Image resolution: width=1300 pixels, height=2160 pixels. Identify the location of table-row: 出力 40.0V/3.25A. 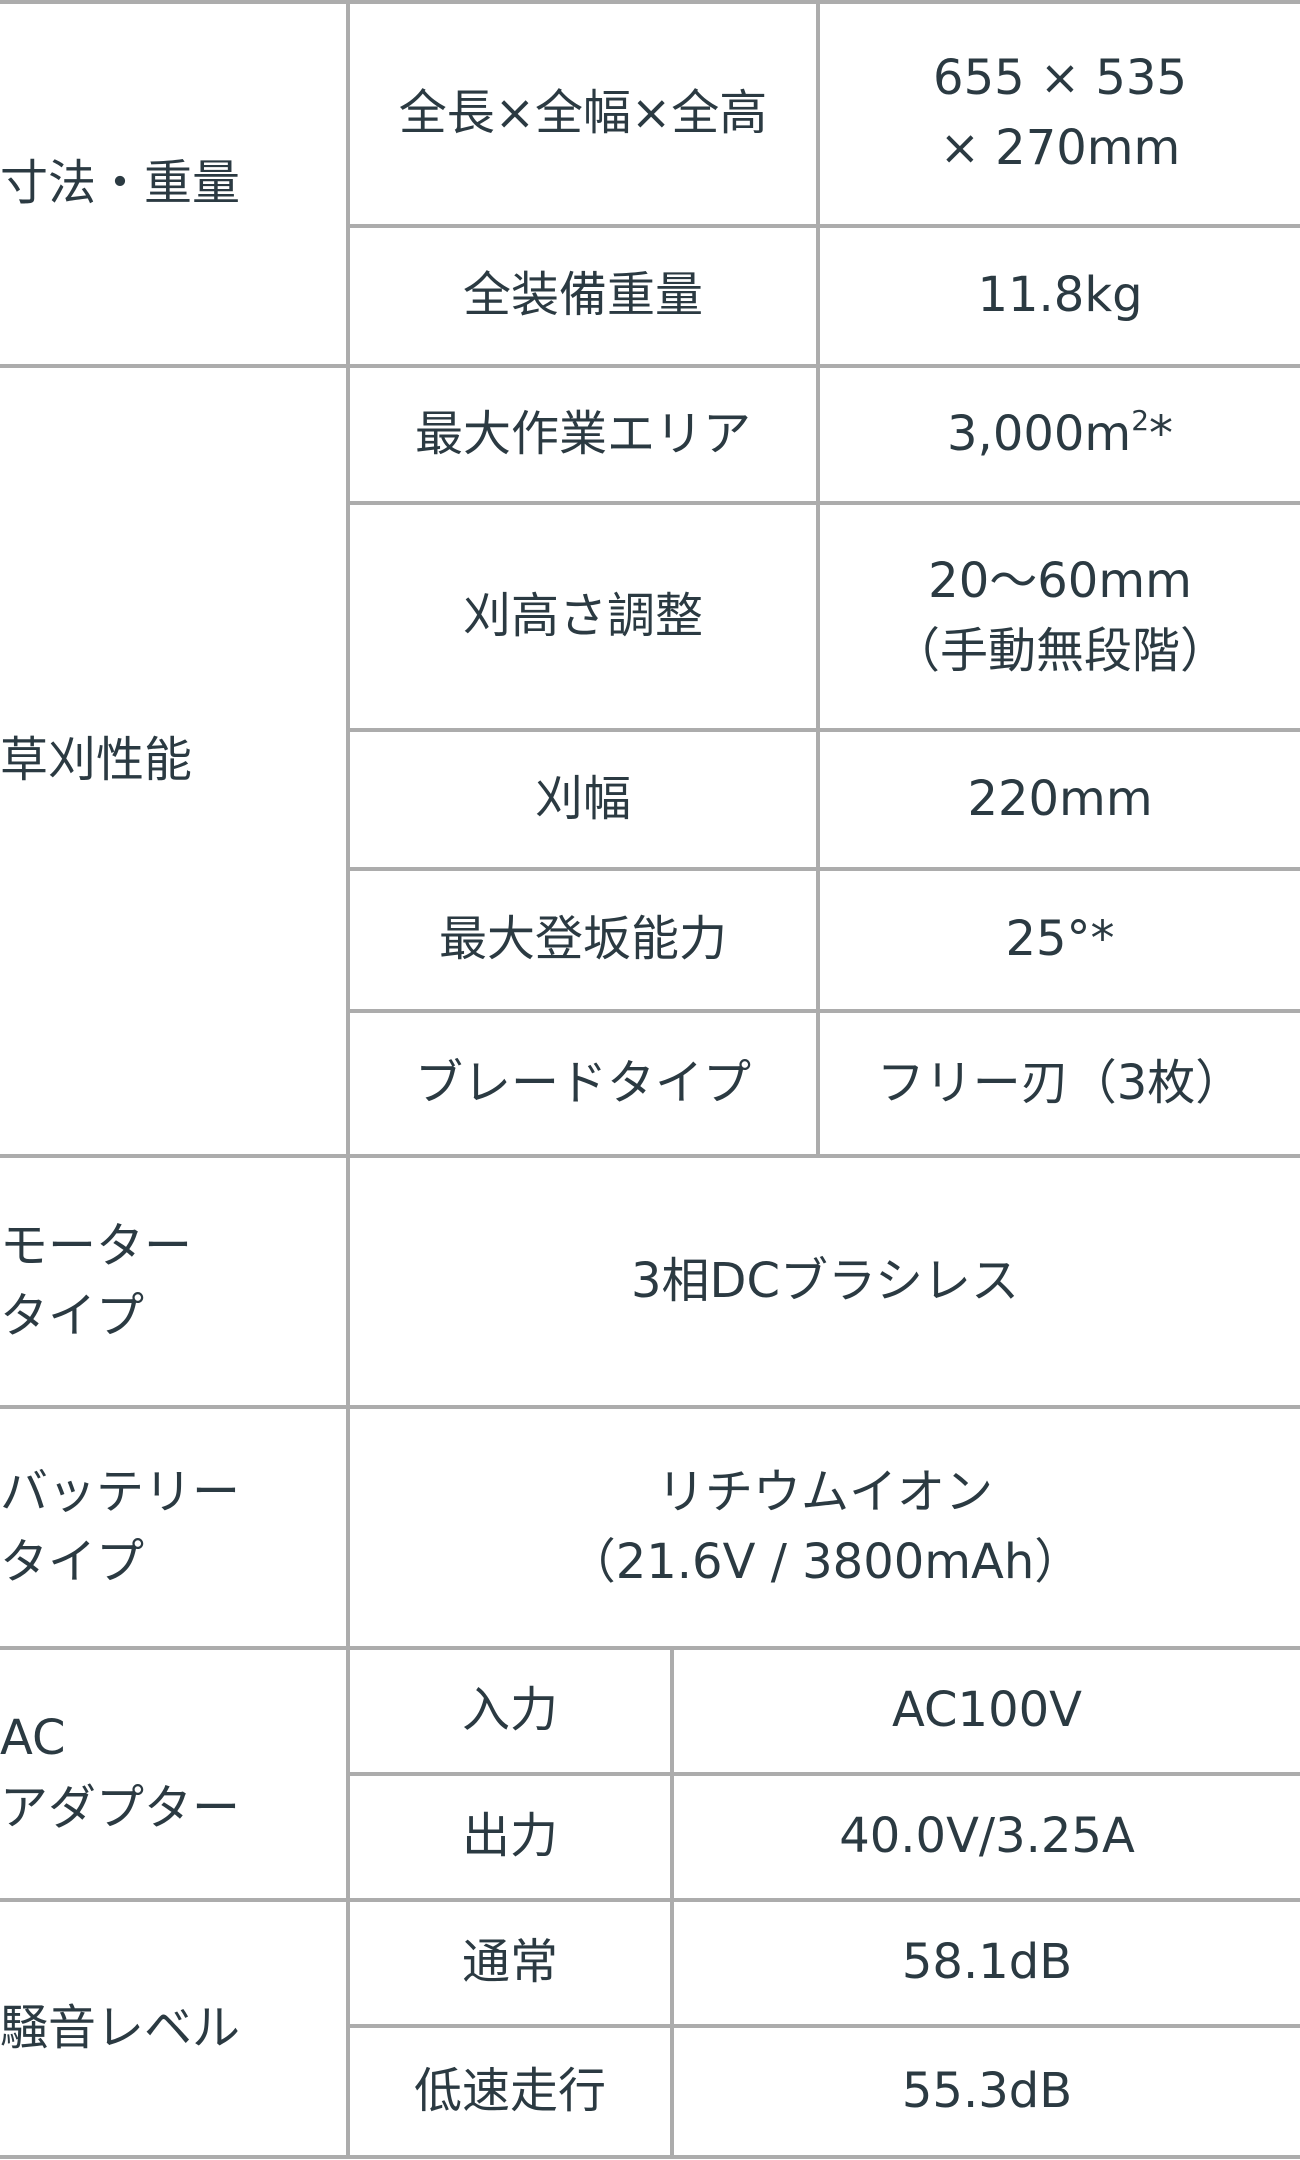
(650, 1837).